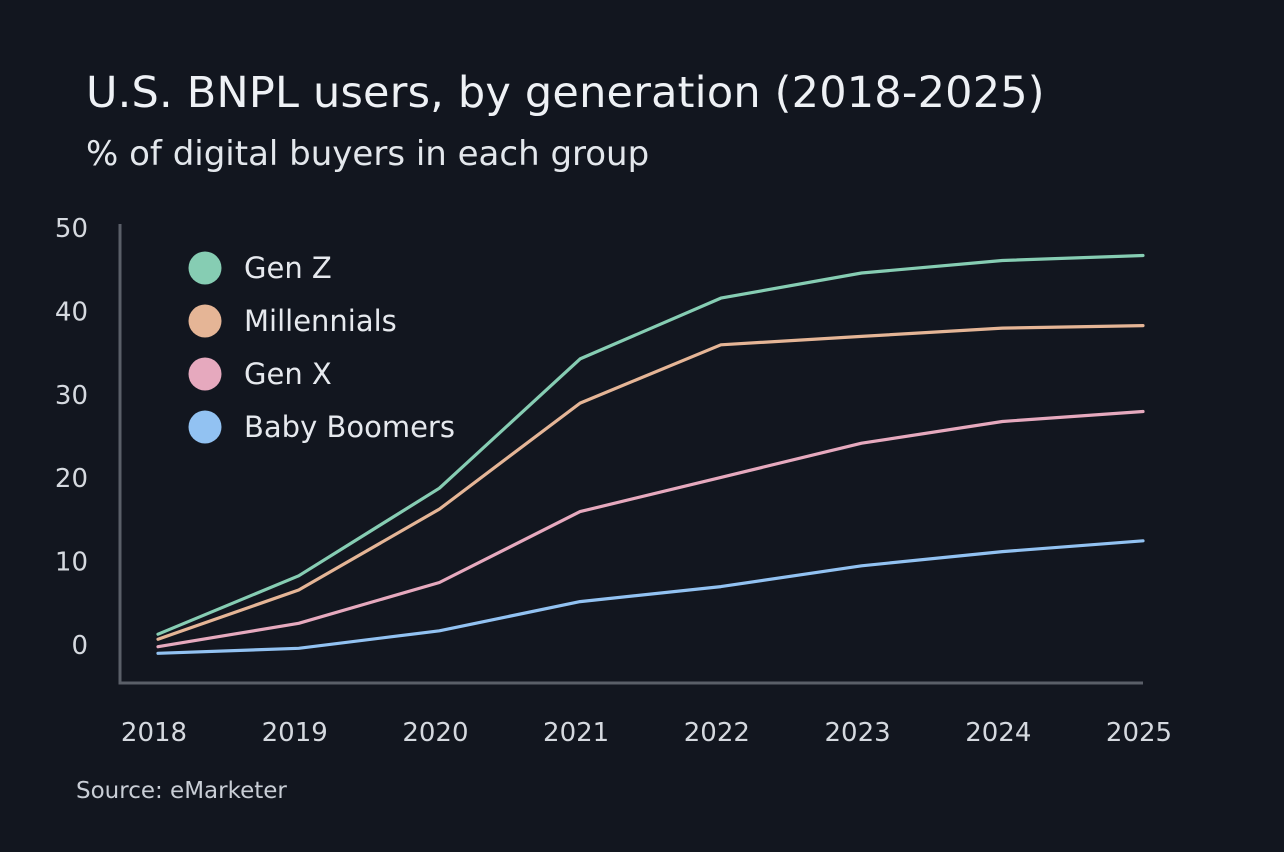  What do you see at coordinates (71, 312) in the screenshot?
I see `y-tick-label: 40` at bounding box center [71, 312].